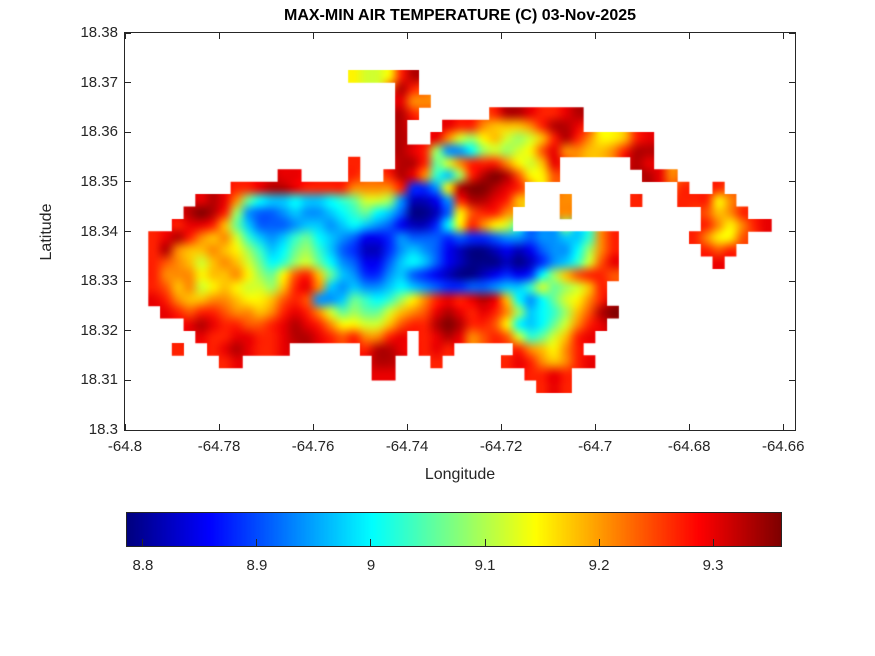 Image resolution: width=875 pixels, height=656 pixels. Describe the element at coordinates (99, 181) in the screenshot. I see `y-tick-label: 18.35` at that location.